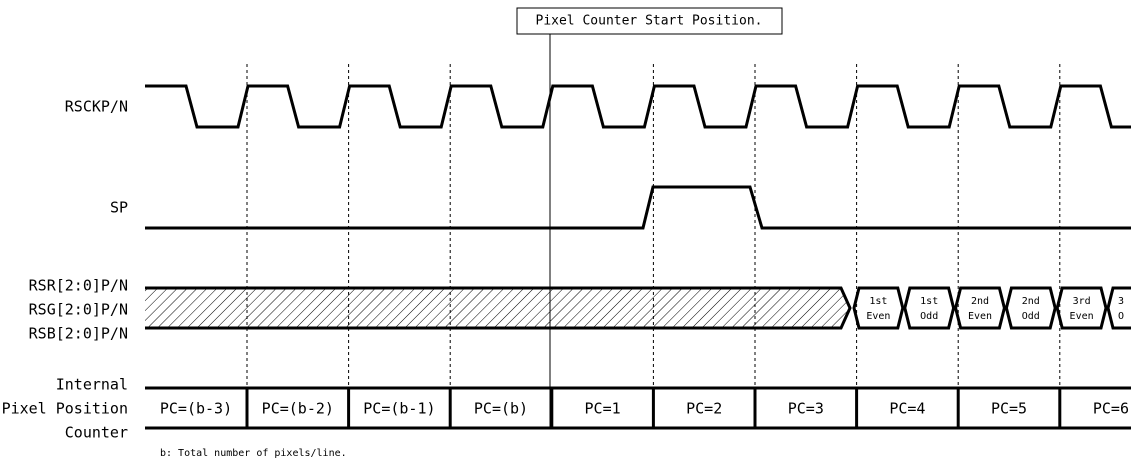 The height and width of the screenshot is (465, 1131). Describe the element at coordinates (96, 107) in the screenshot. I see `clock-label: RSCKP/N` at that location.